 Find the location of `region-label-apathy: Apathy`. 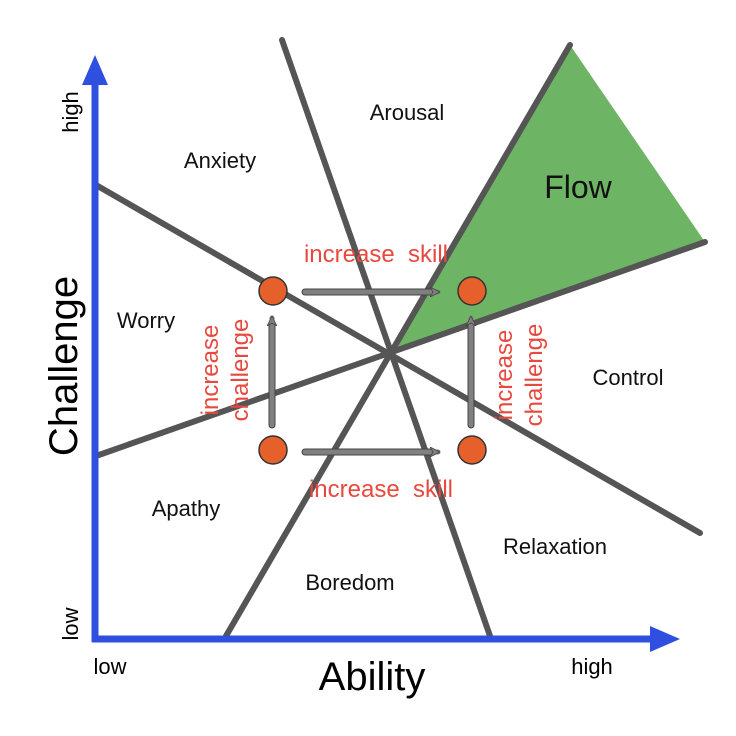

region-label-apathy: Apathy is located at coordinates (186, 508).